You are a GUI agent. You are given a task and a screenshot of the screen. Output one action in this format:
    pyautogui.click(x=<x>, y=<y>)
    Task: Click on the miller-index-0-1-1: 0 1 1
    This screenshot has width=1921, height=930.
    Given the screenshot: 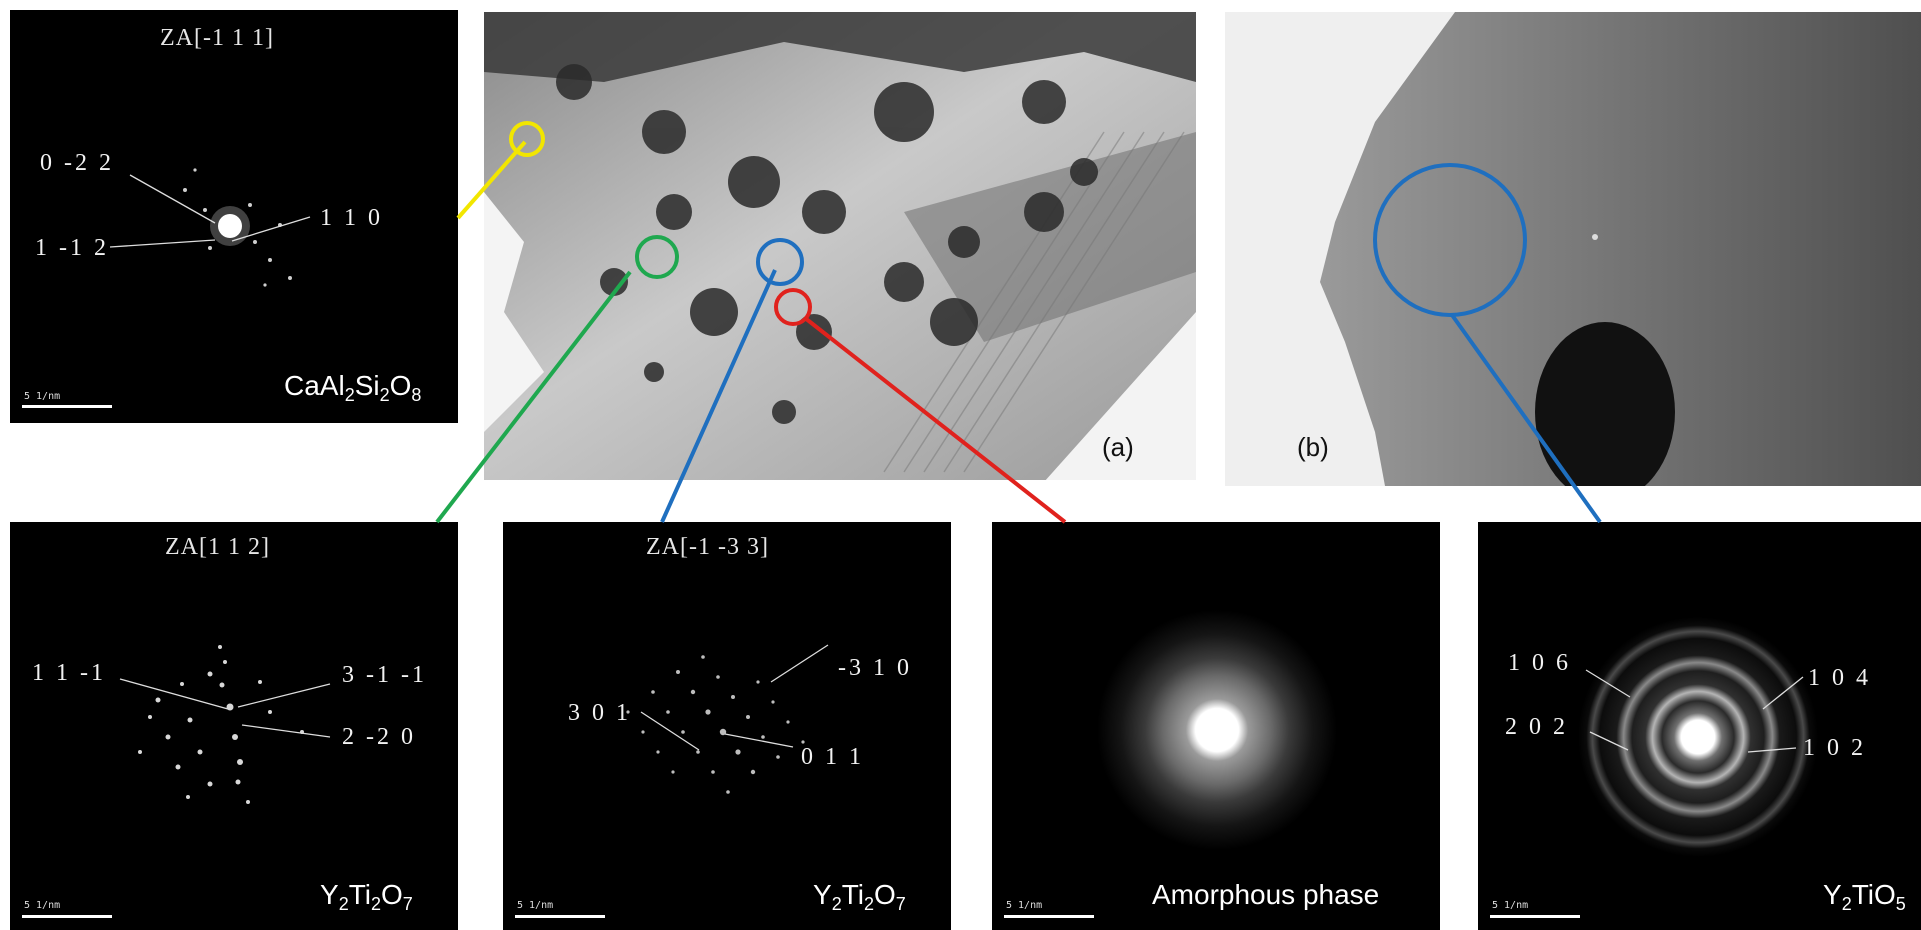 What is the action you would take?
    pyautogui.click(x=832, y=757)
    